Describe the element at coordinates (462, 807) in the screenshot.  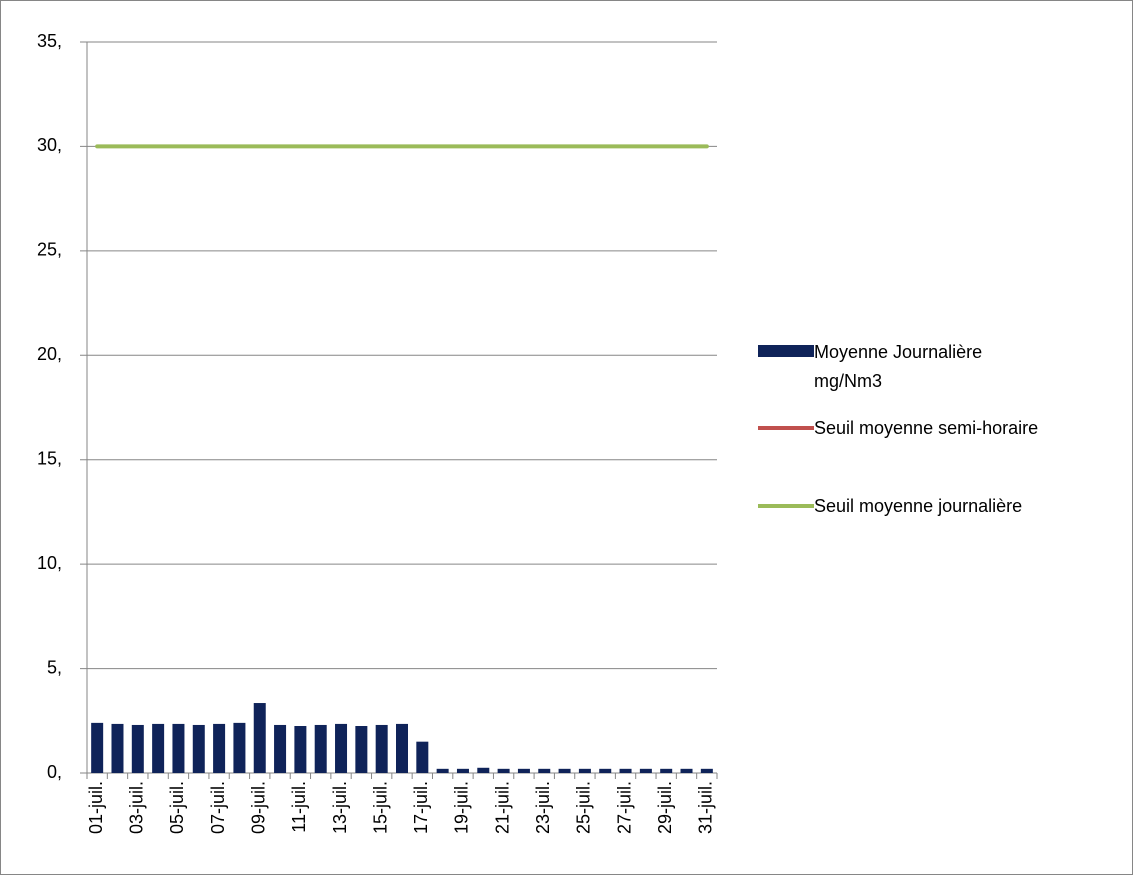
I see `x-tick-label: 19-juil.` at that location.